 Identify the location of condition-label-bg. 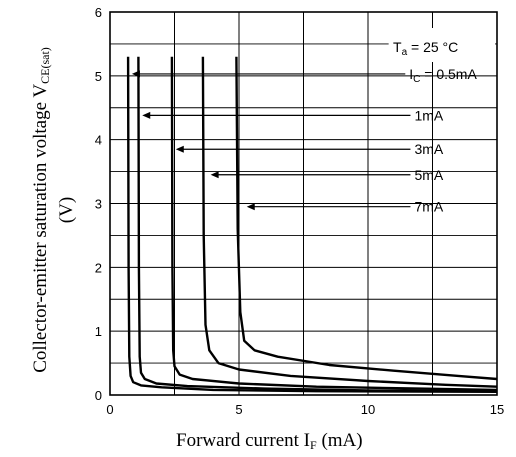
(441, 45).